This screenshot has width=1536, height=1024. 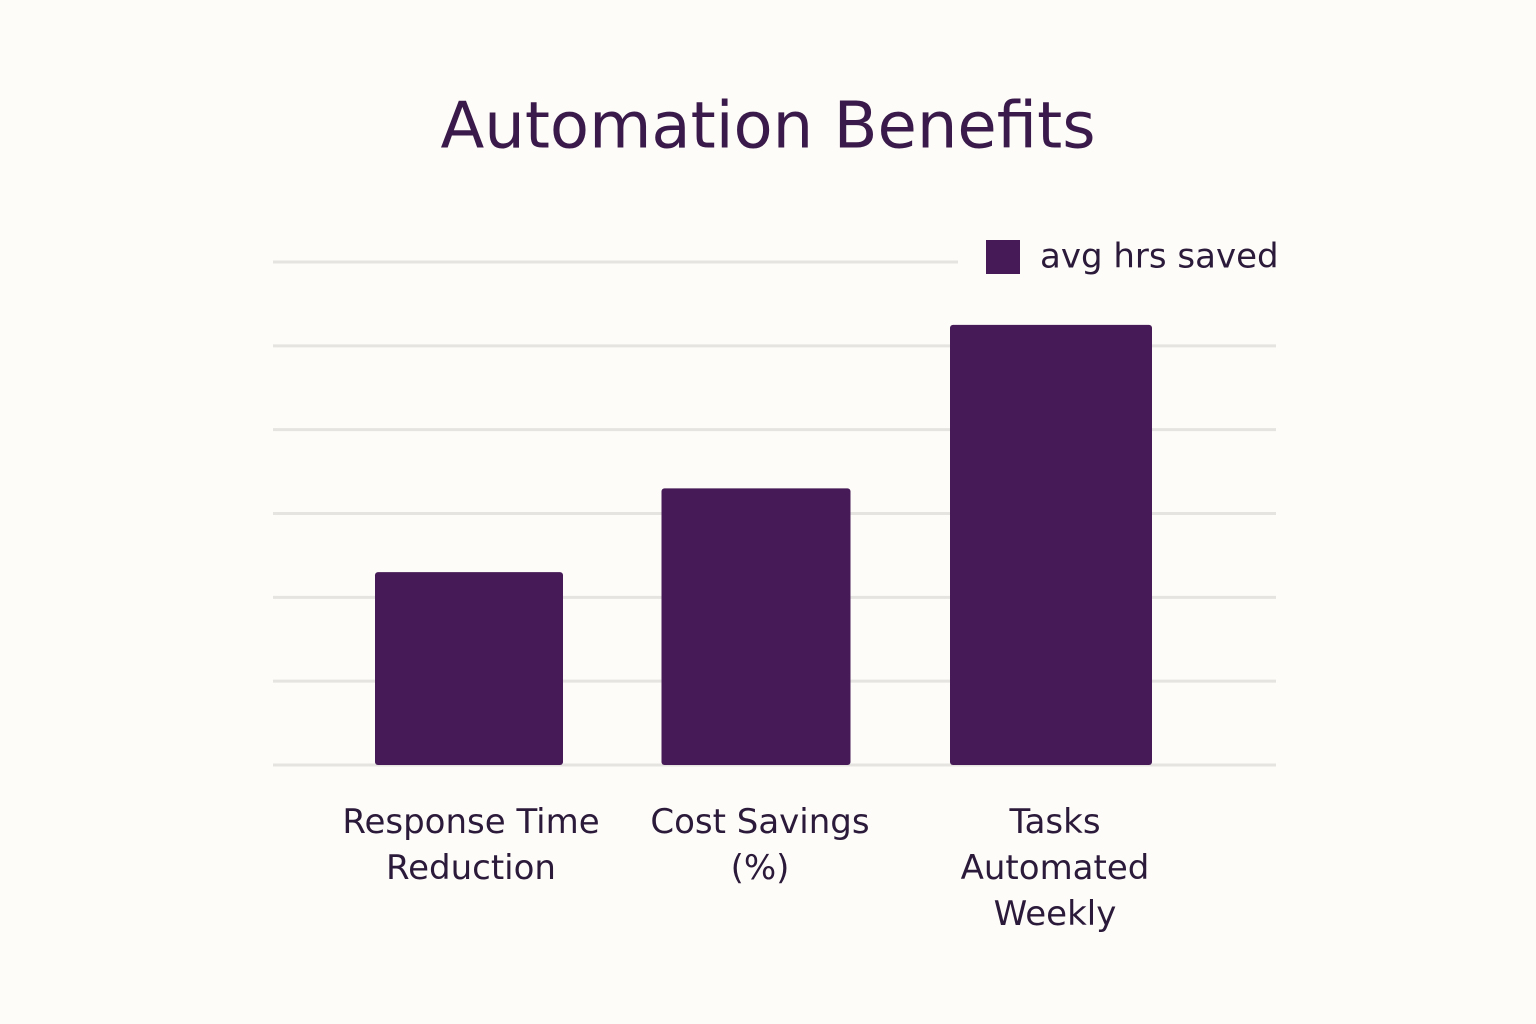 What do you see at coordinates (767, 127) in the screenshot?
I see `chart-title: Automation Benefits` at bounding box center [767, 127].